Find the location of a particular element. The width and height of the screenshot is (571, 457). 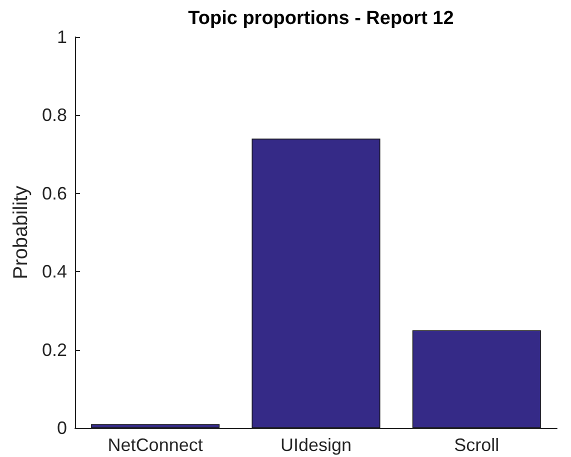

y-tick-label: 0.2 is located at coordinates (54, 350).